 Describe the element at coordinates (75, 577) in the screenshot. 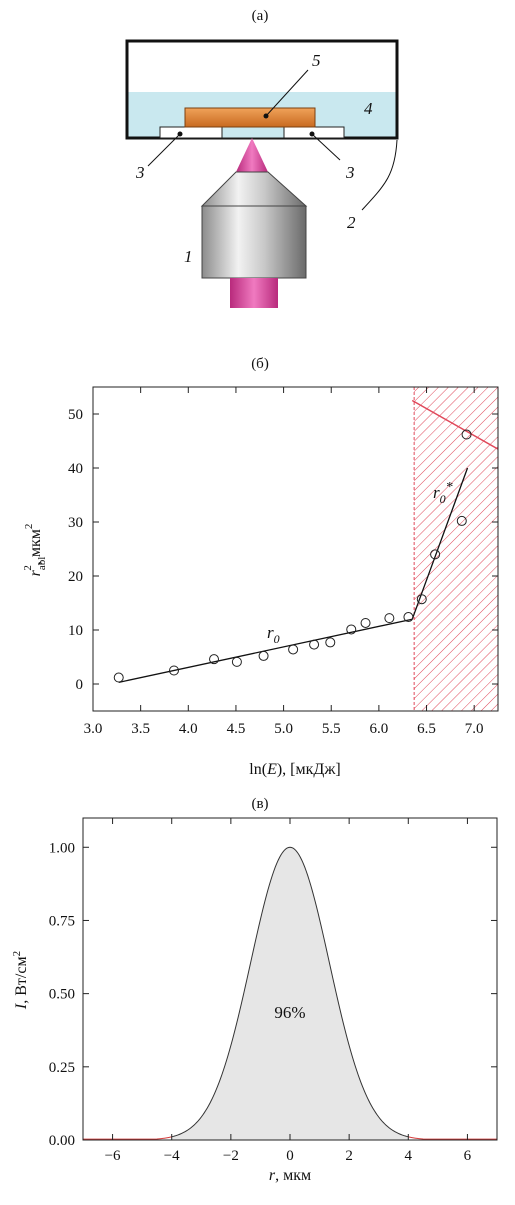

I see `y-tick-label: 20` at that location.